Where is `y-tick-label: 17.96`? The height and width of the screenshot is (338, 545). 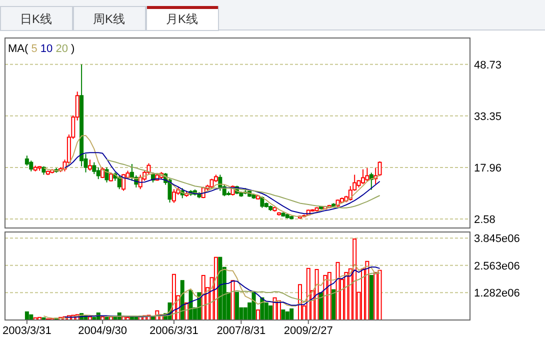 y-tick-label: 17.96 is located at coordinates (488, 168).